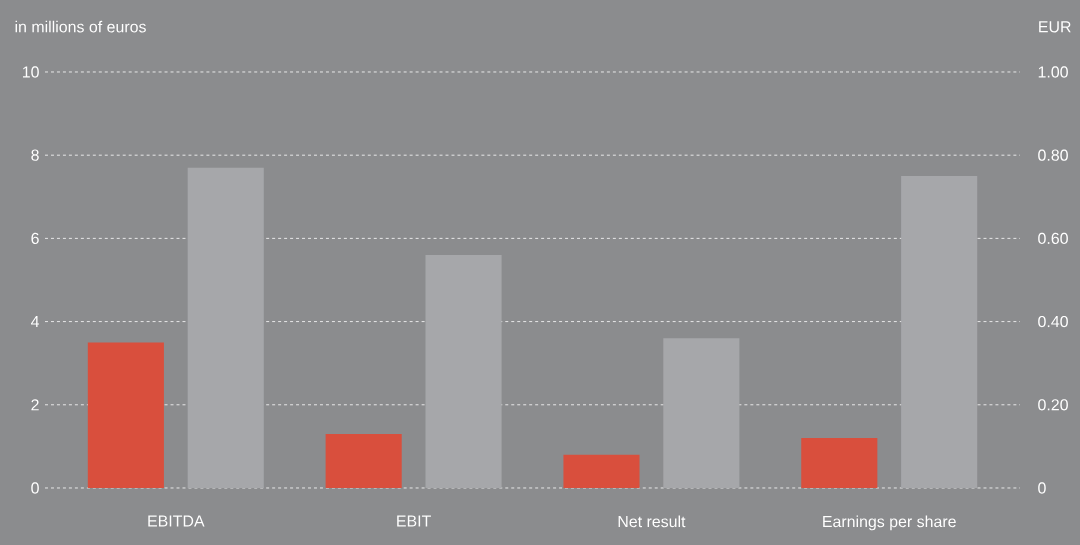  Describe the element at coordinates (1042, 488) in the screenshot. I see `y2-tick-label: 0` at that location.